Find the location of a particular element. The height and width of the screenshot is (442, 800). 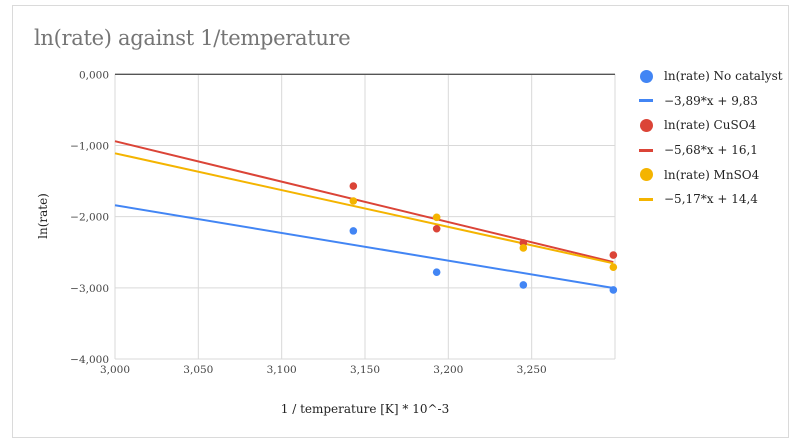

legend-trendline-label: −5,68*x + 16,1 is located at coordinates (711, 150).